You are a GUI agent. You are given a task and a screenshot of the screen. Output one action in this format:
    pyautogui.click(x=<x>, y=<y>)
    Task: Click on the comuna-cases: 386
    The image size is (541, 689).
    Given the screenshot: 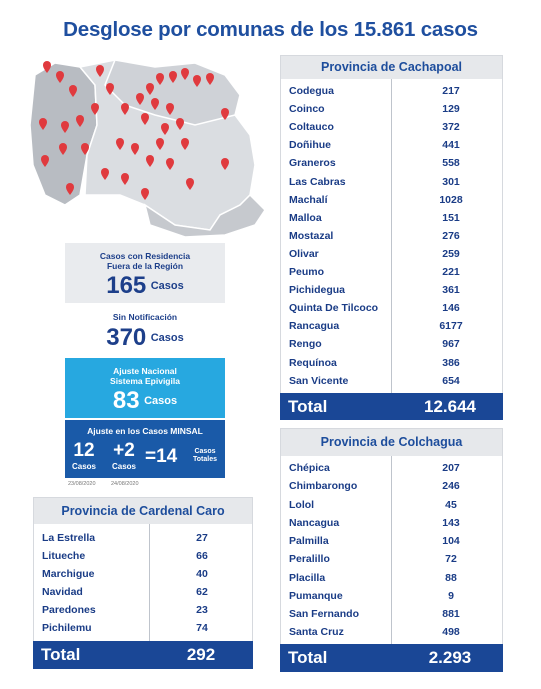 What is the action you would take?
    pyautogui.click(x=451, y=362)
    